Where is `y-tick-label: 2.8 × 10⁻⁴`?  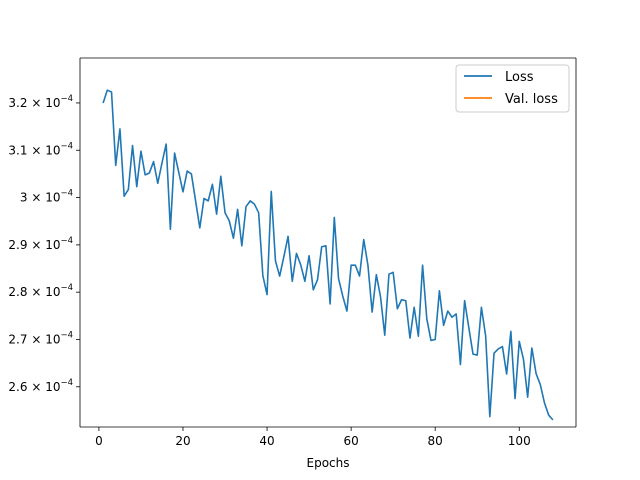
y-tick-label: 2.8 × 10⁻⁴ is located at coordinates (40, 291).